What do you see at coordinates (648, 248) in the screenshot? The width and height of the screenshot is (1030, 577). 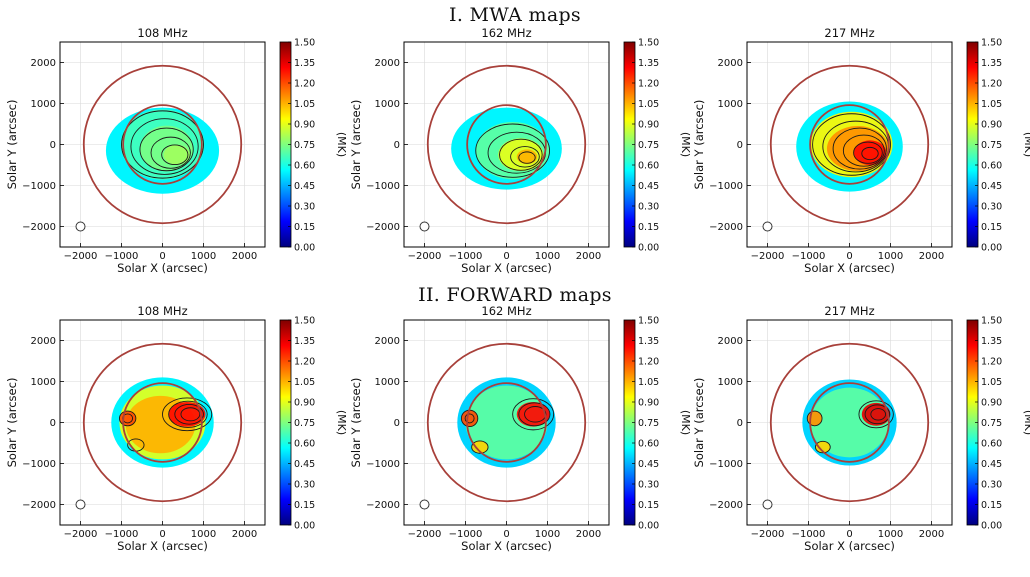 I see `colorbar-tick-label: 0.00` at bounding box center [648, 248].